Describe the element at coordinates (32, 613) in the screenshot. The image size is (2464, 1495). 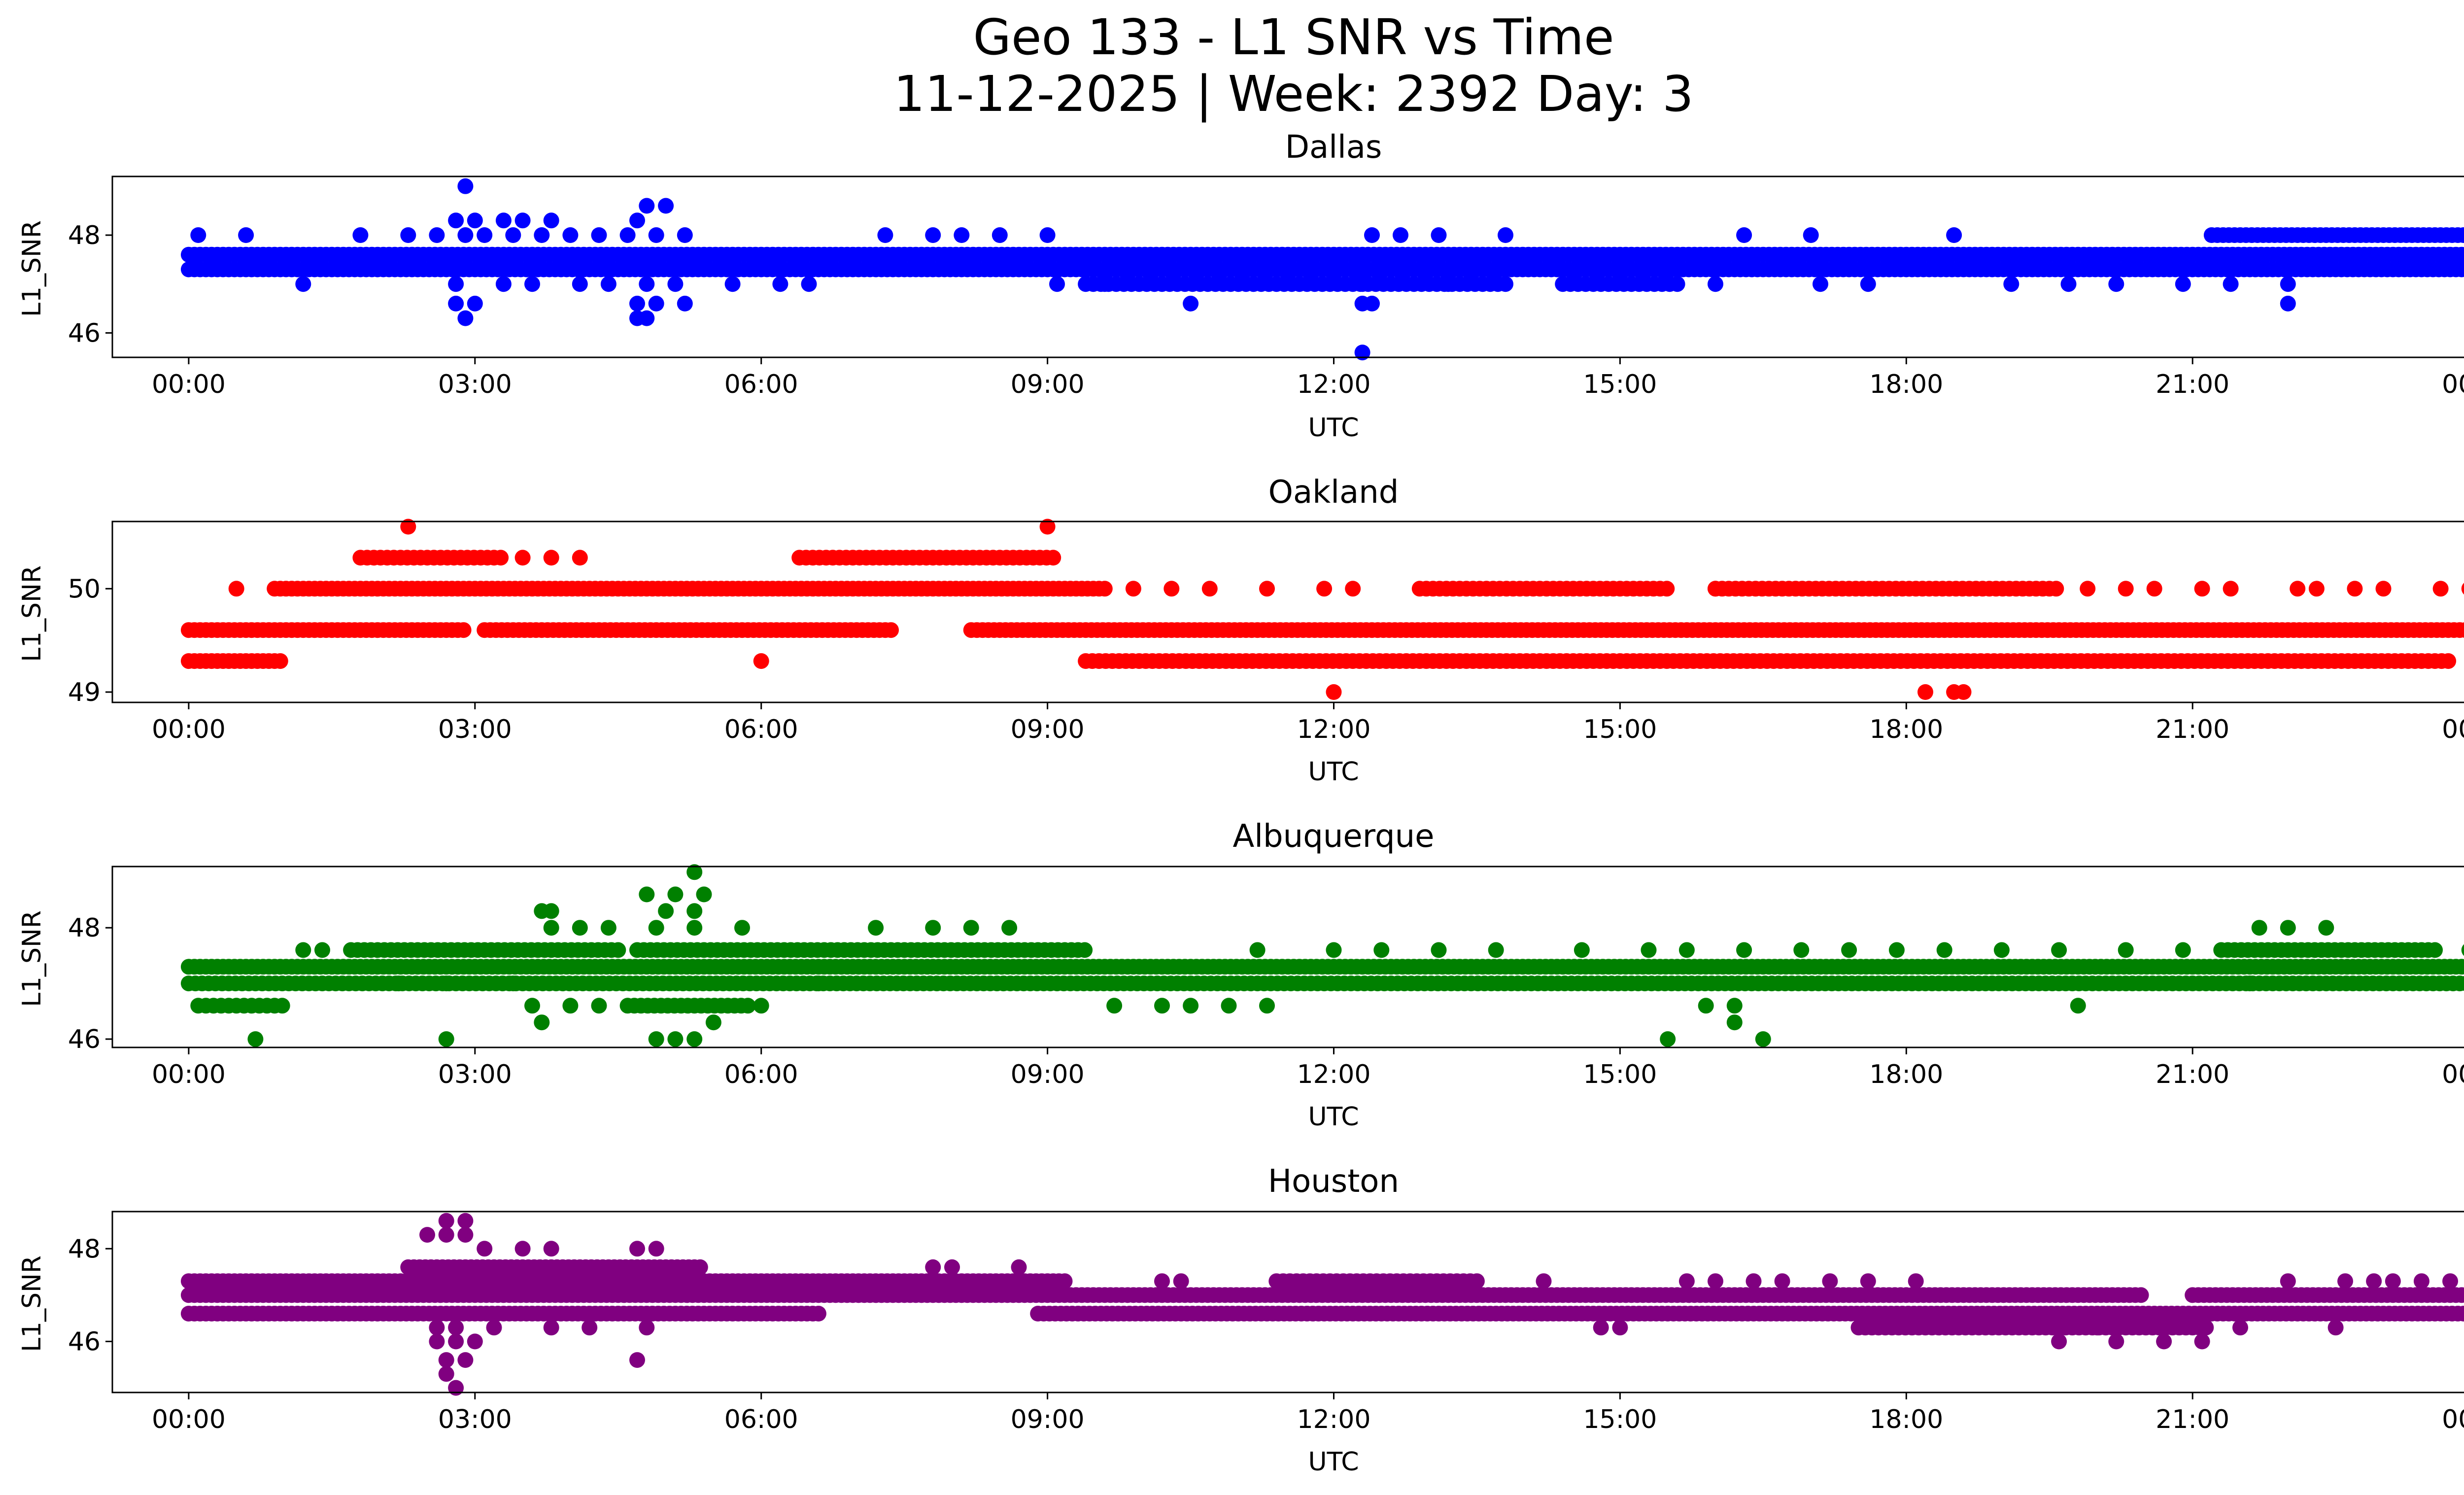
I see `y-axis-label: L1_SNR` at that location.